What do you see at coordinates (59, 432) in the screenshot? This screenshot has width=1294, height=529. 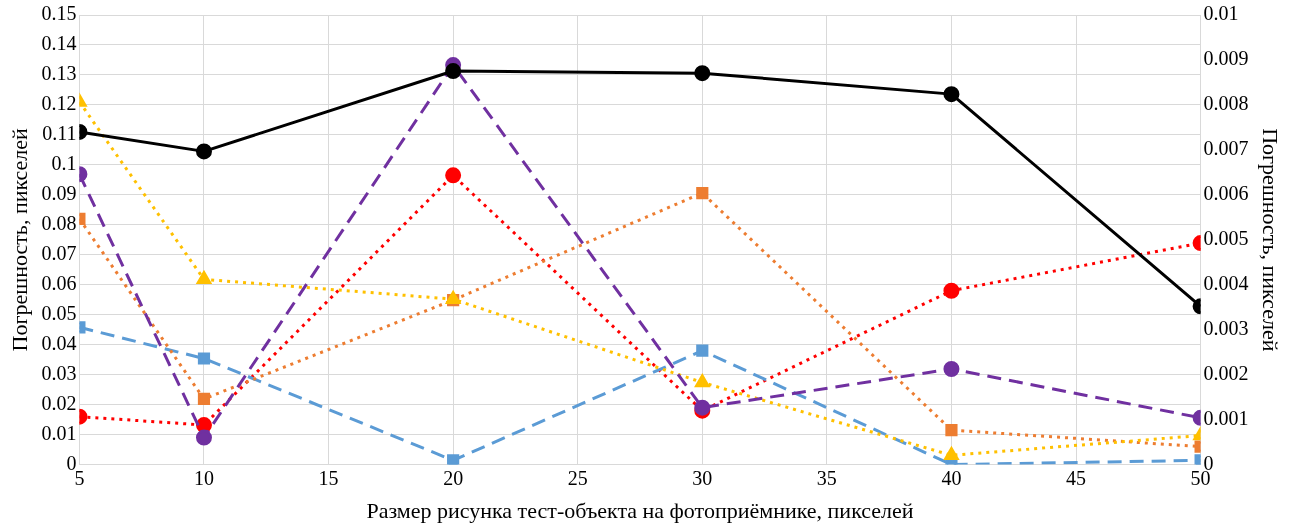 I see `y-tick-label: 0.01` at bounding box center [59, 432].